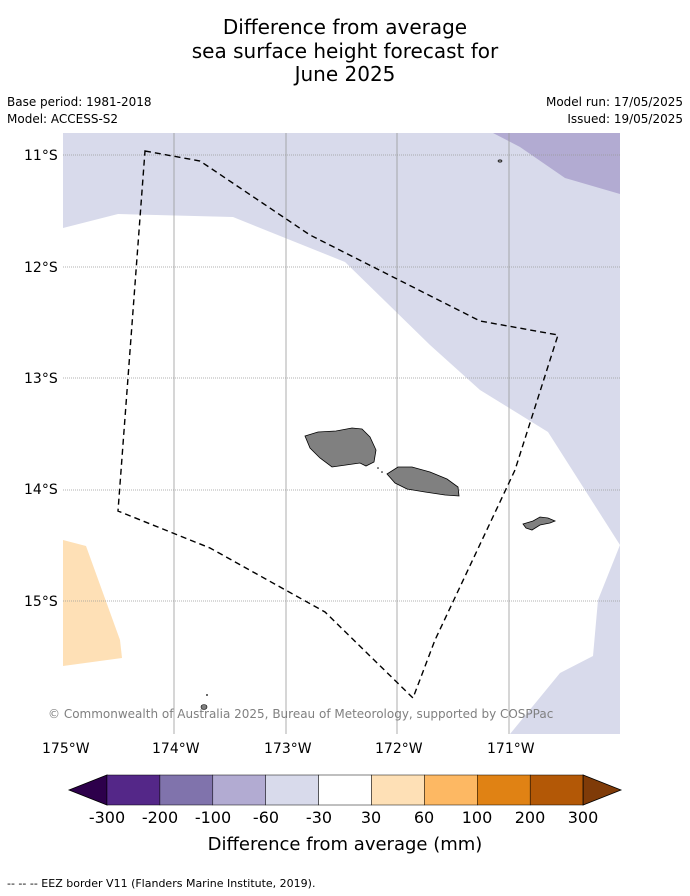  What do you see at coordinates (614, 102) in the screenshot?
I see `model-run-text: Model run: 17/05/2025` at bounding box center [614, 102].